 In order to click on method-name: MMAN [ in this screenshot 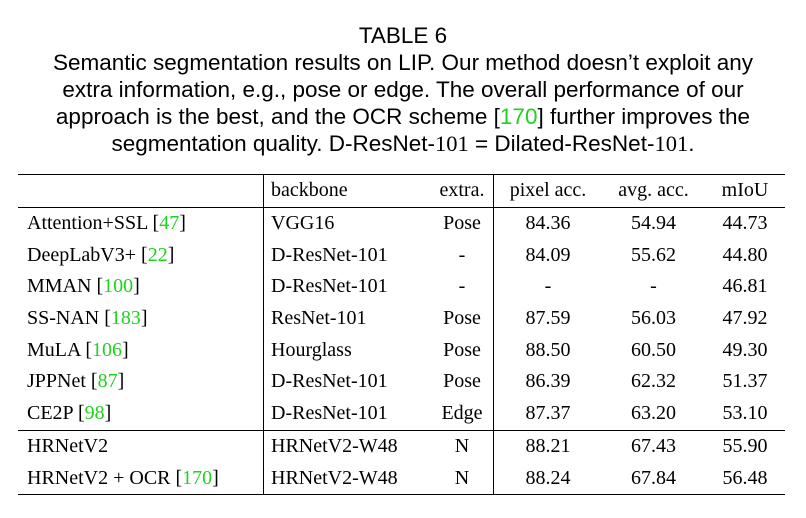, I will do `click(65, 286)`.